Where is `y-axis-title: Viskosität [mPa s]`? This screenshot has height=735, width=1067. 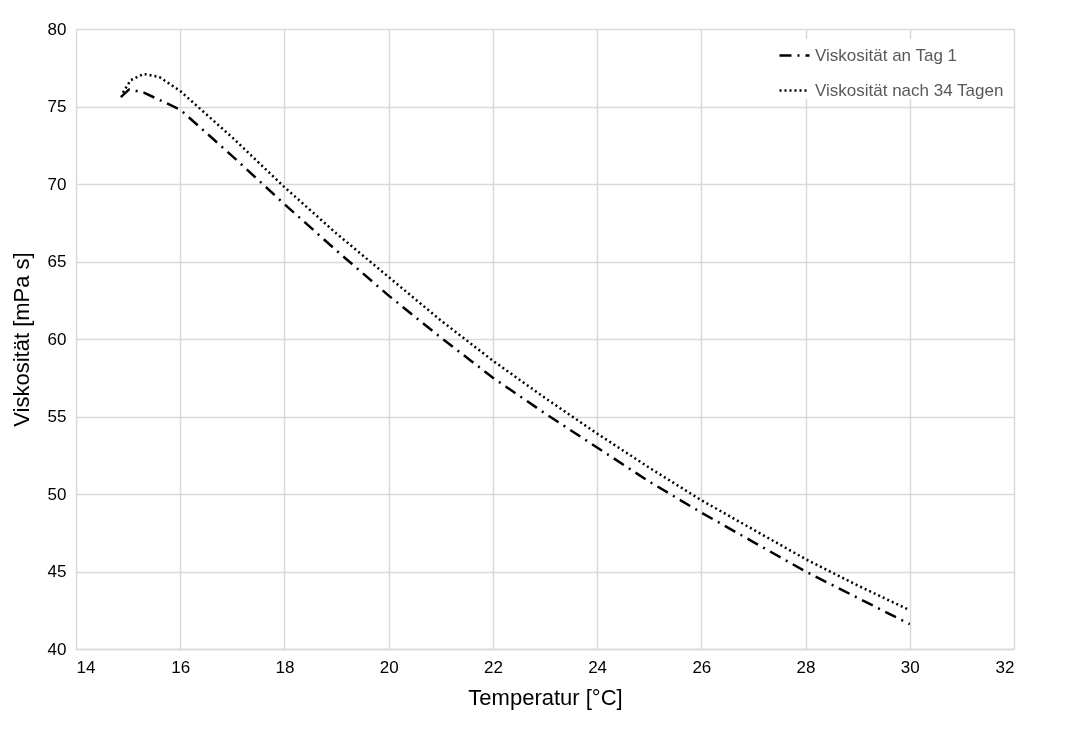 y-axis-title: Viskosität [mPa s] is located at coordinates (21, 339).